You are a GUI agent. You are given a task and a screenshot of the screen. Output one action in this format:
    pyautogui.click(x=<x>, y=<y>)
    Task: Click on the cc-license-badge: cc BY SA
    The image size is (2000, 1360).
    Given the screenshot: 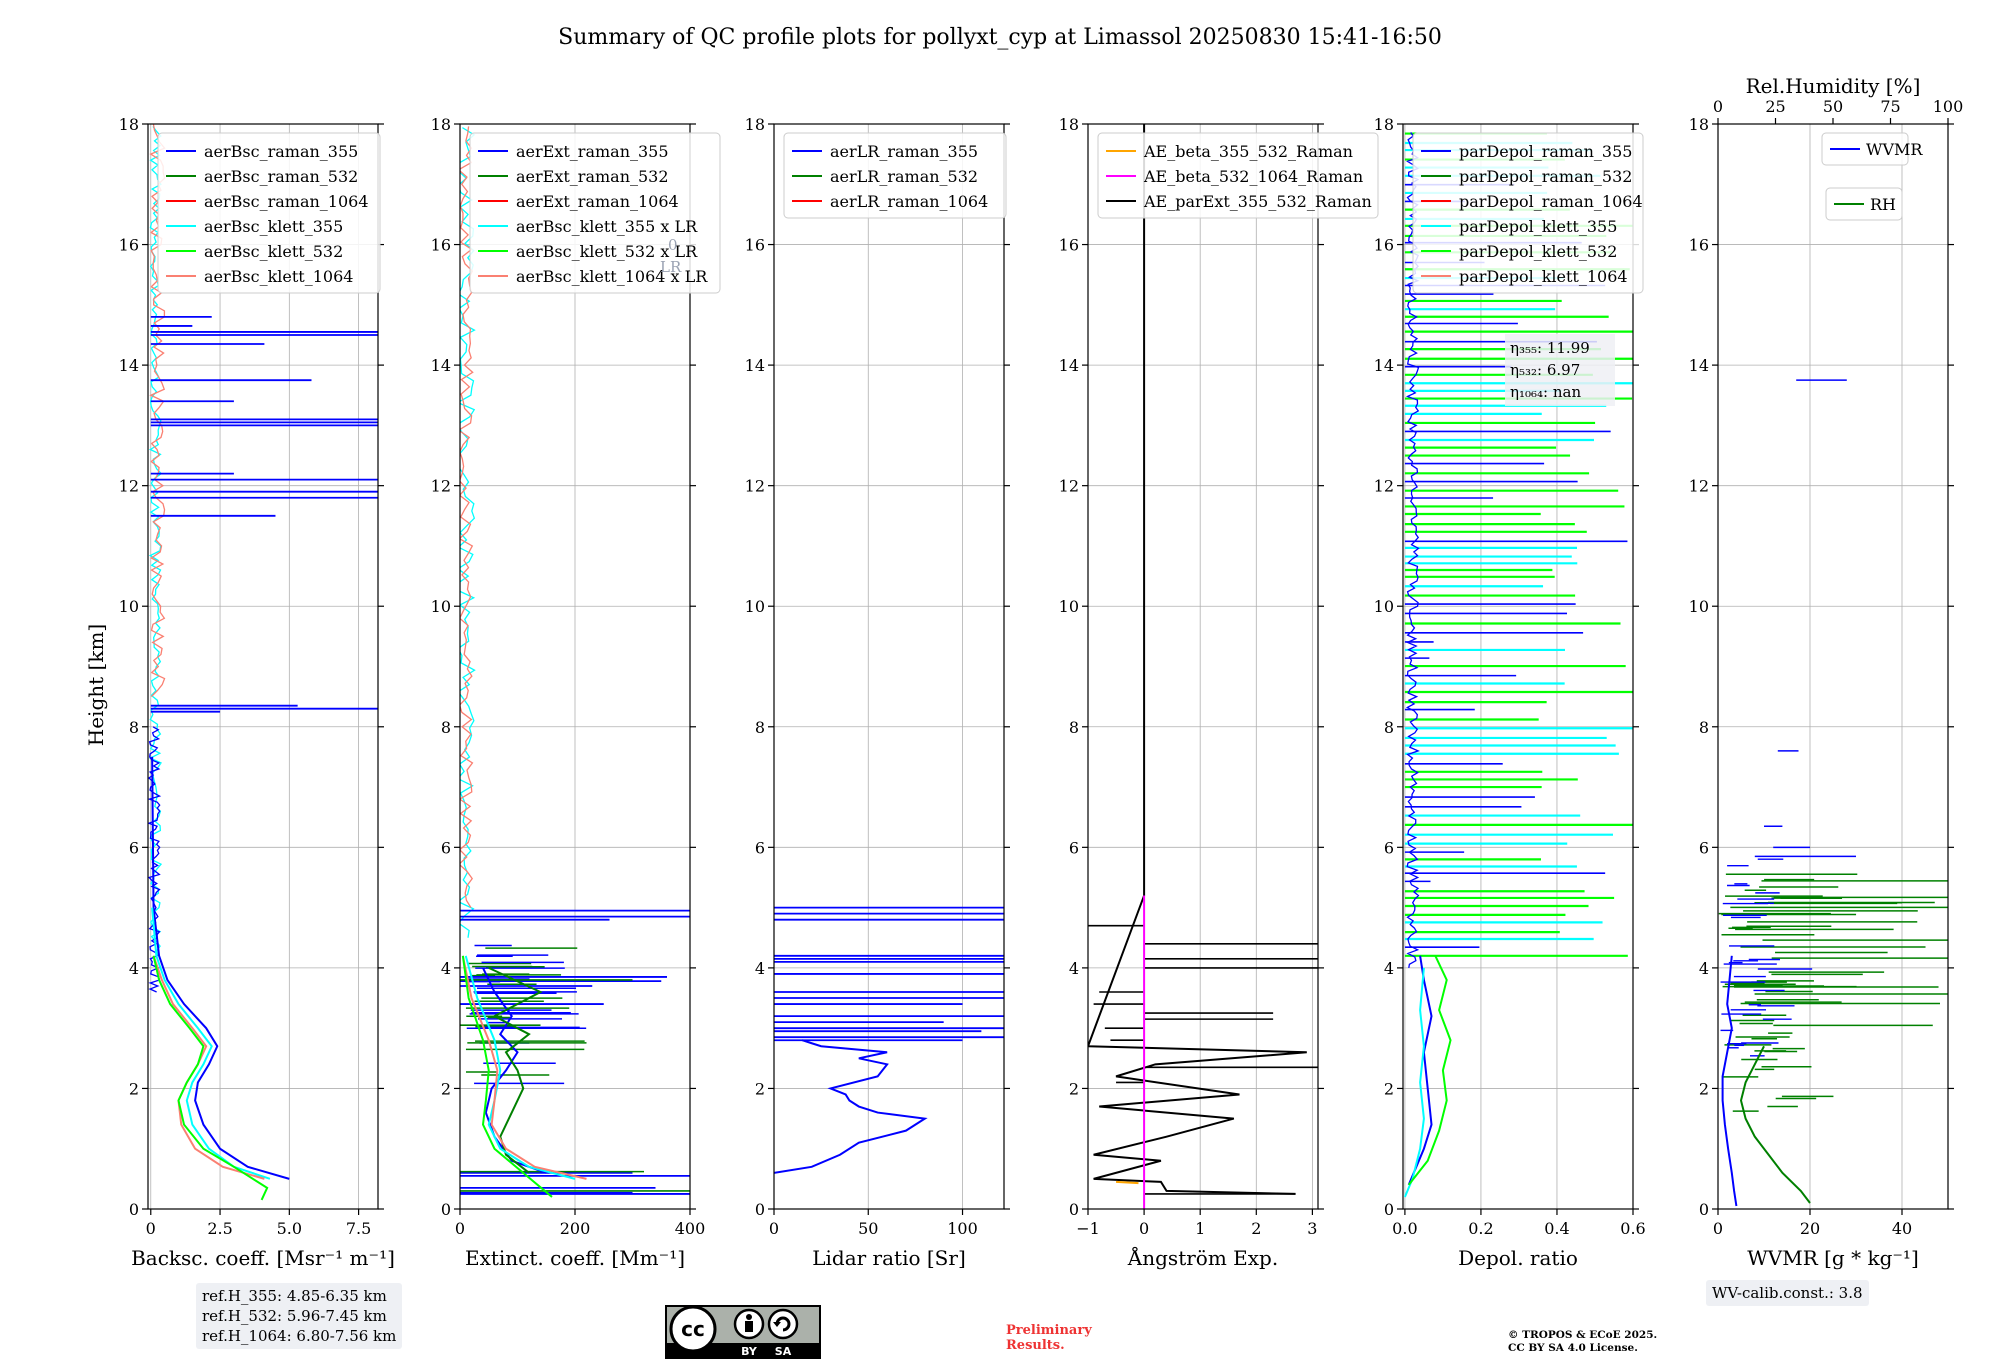 What is the action you would take?
    pyautogui.click(x=743, y=1332)
    